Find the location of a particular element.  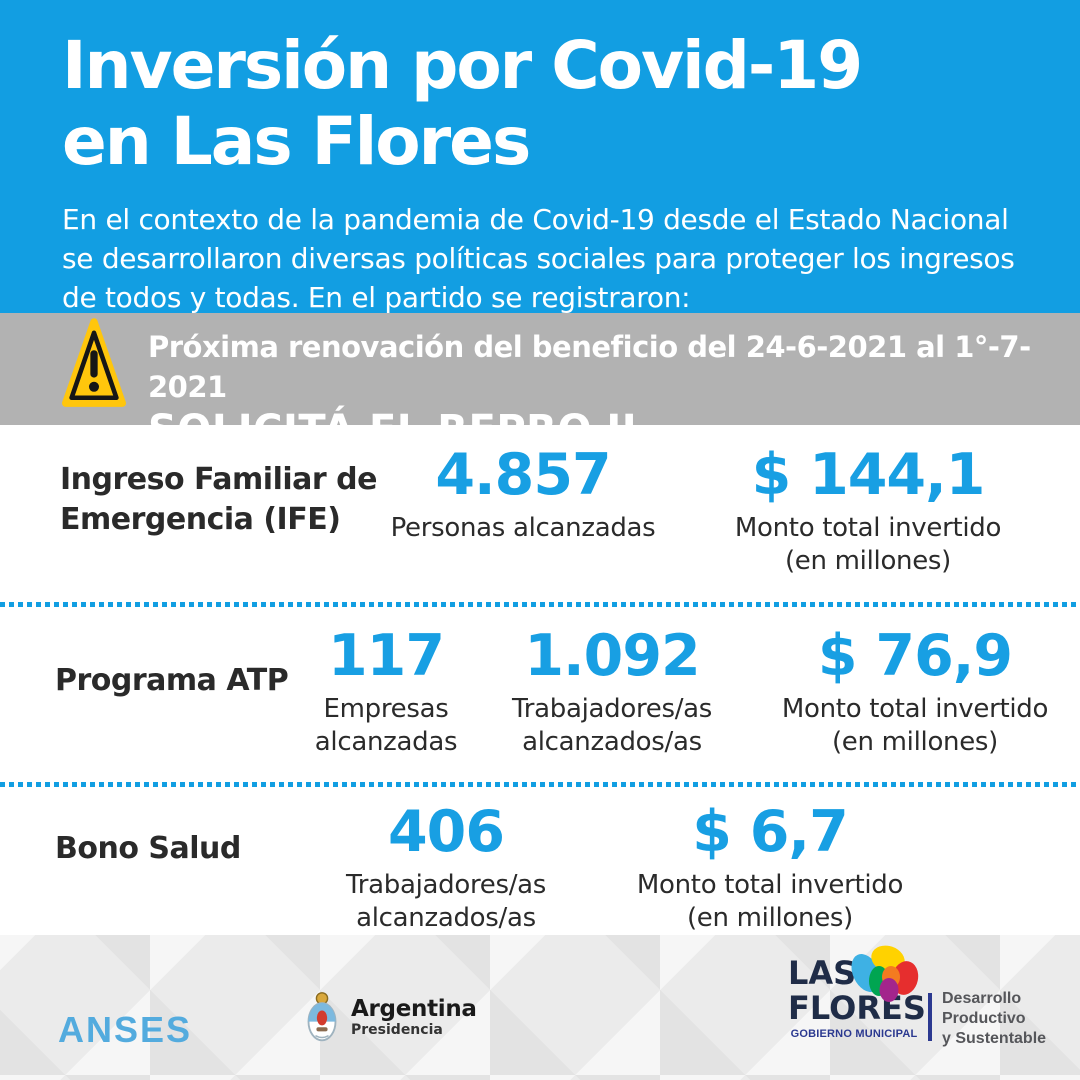

logo-divider is located at coordinates (930, 1017).